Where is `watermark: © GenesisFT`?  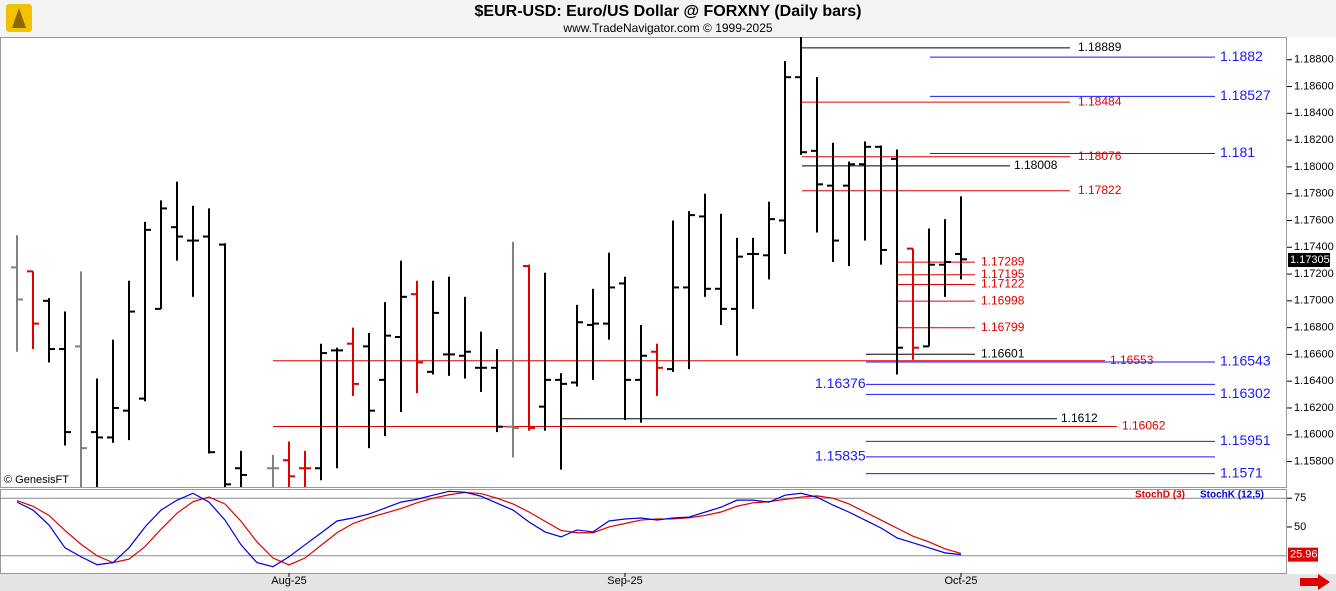
watermark: © GenesisFT is located at coordinates (36, 480).